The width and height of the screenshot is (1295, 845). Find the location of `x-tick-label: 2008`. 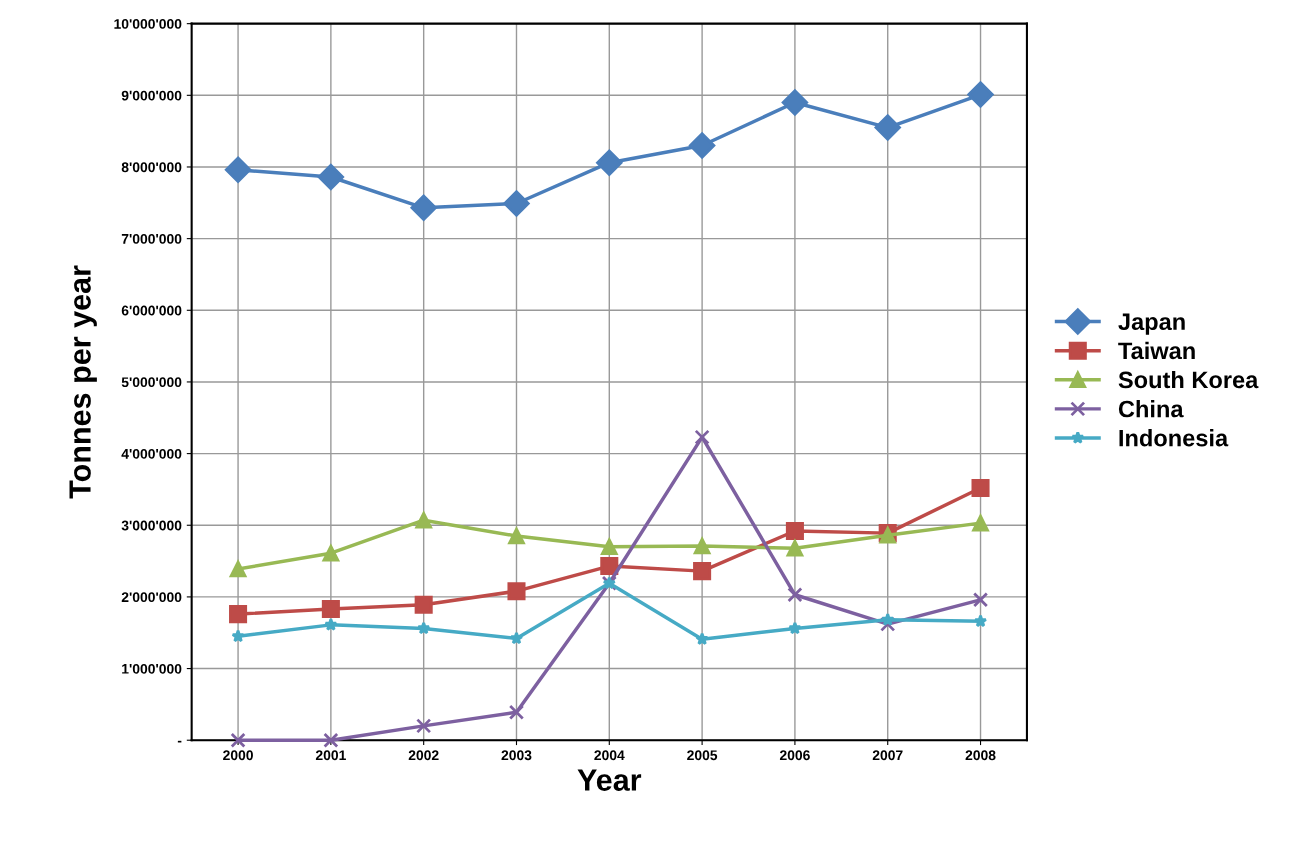

x-tick-label: 2008 is located at coordinates (980, 755).